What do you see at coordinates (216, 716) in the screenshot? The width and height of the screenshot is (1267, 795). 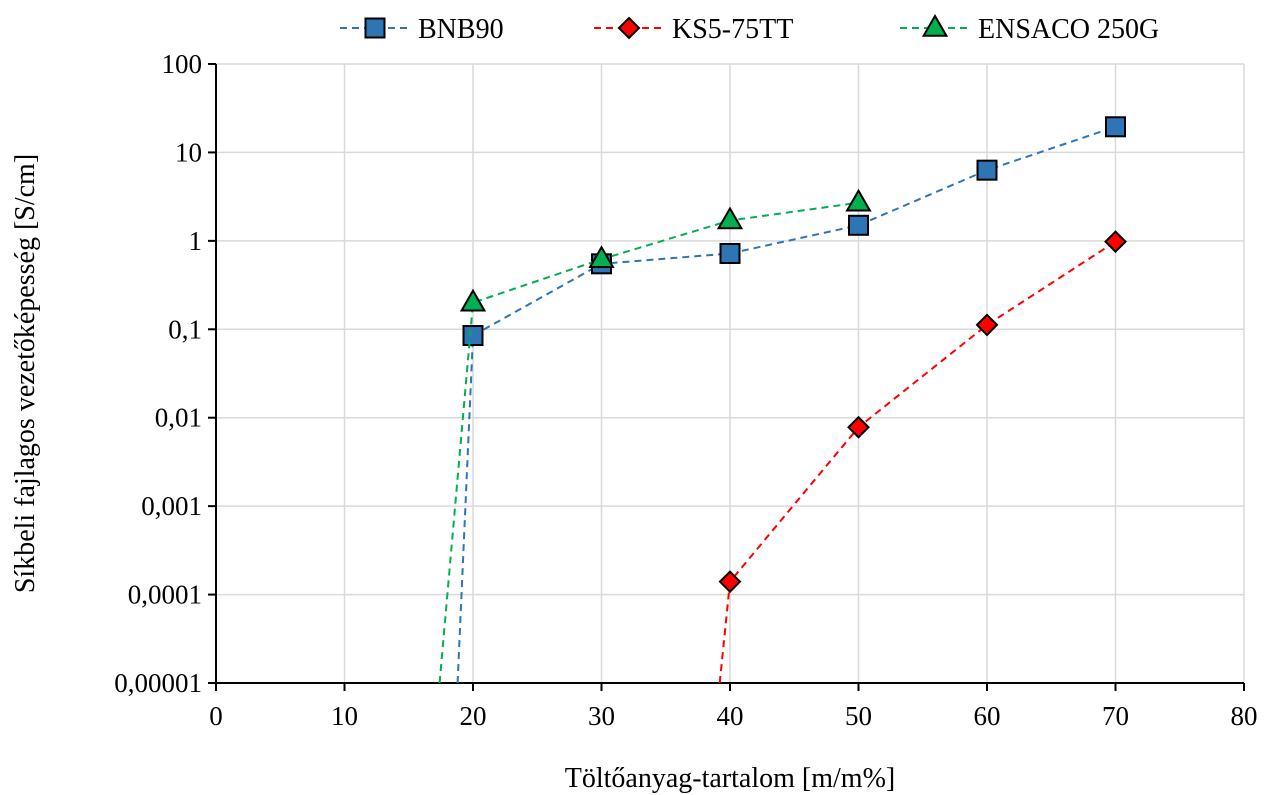 I see `x-tick-label: 0` at bounding box center [216, 716].